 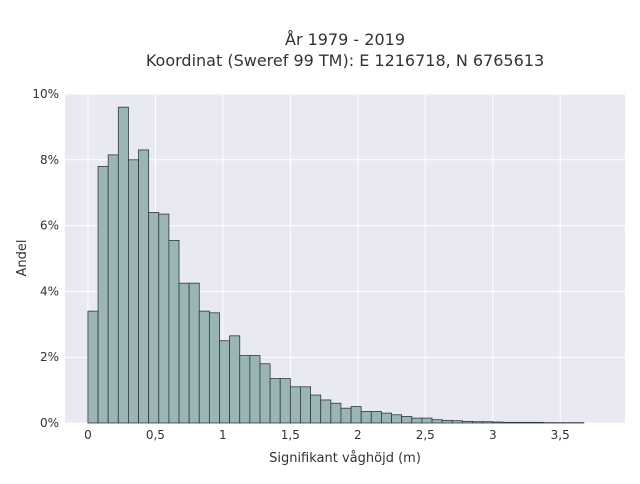 What do you see at coordinates (49, 160) in the screenshot?
I see `y-tick-label: 8%` at bounding box center [49, 160].